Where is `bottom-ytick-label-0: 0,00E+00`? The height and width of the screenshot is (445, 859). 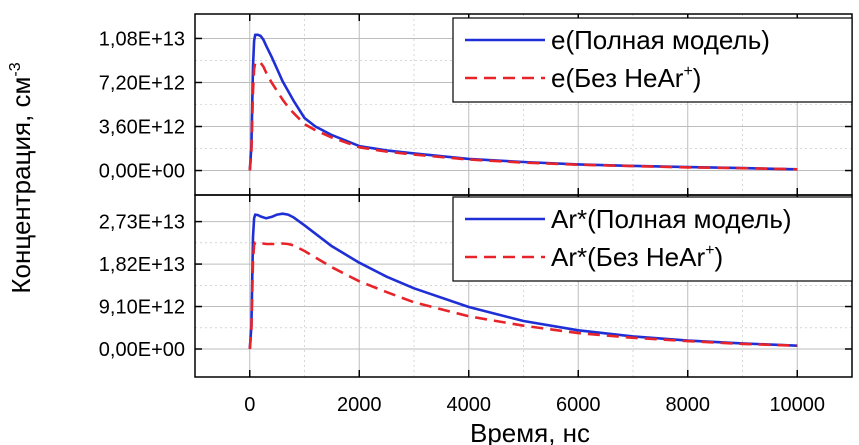 bottom-ytick-label-0: 0,00E+00 is located at coordinates (142, 350).